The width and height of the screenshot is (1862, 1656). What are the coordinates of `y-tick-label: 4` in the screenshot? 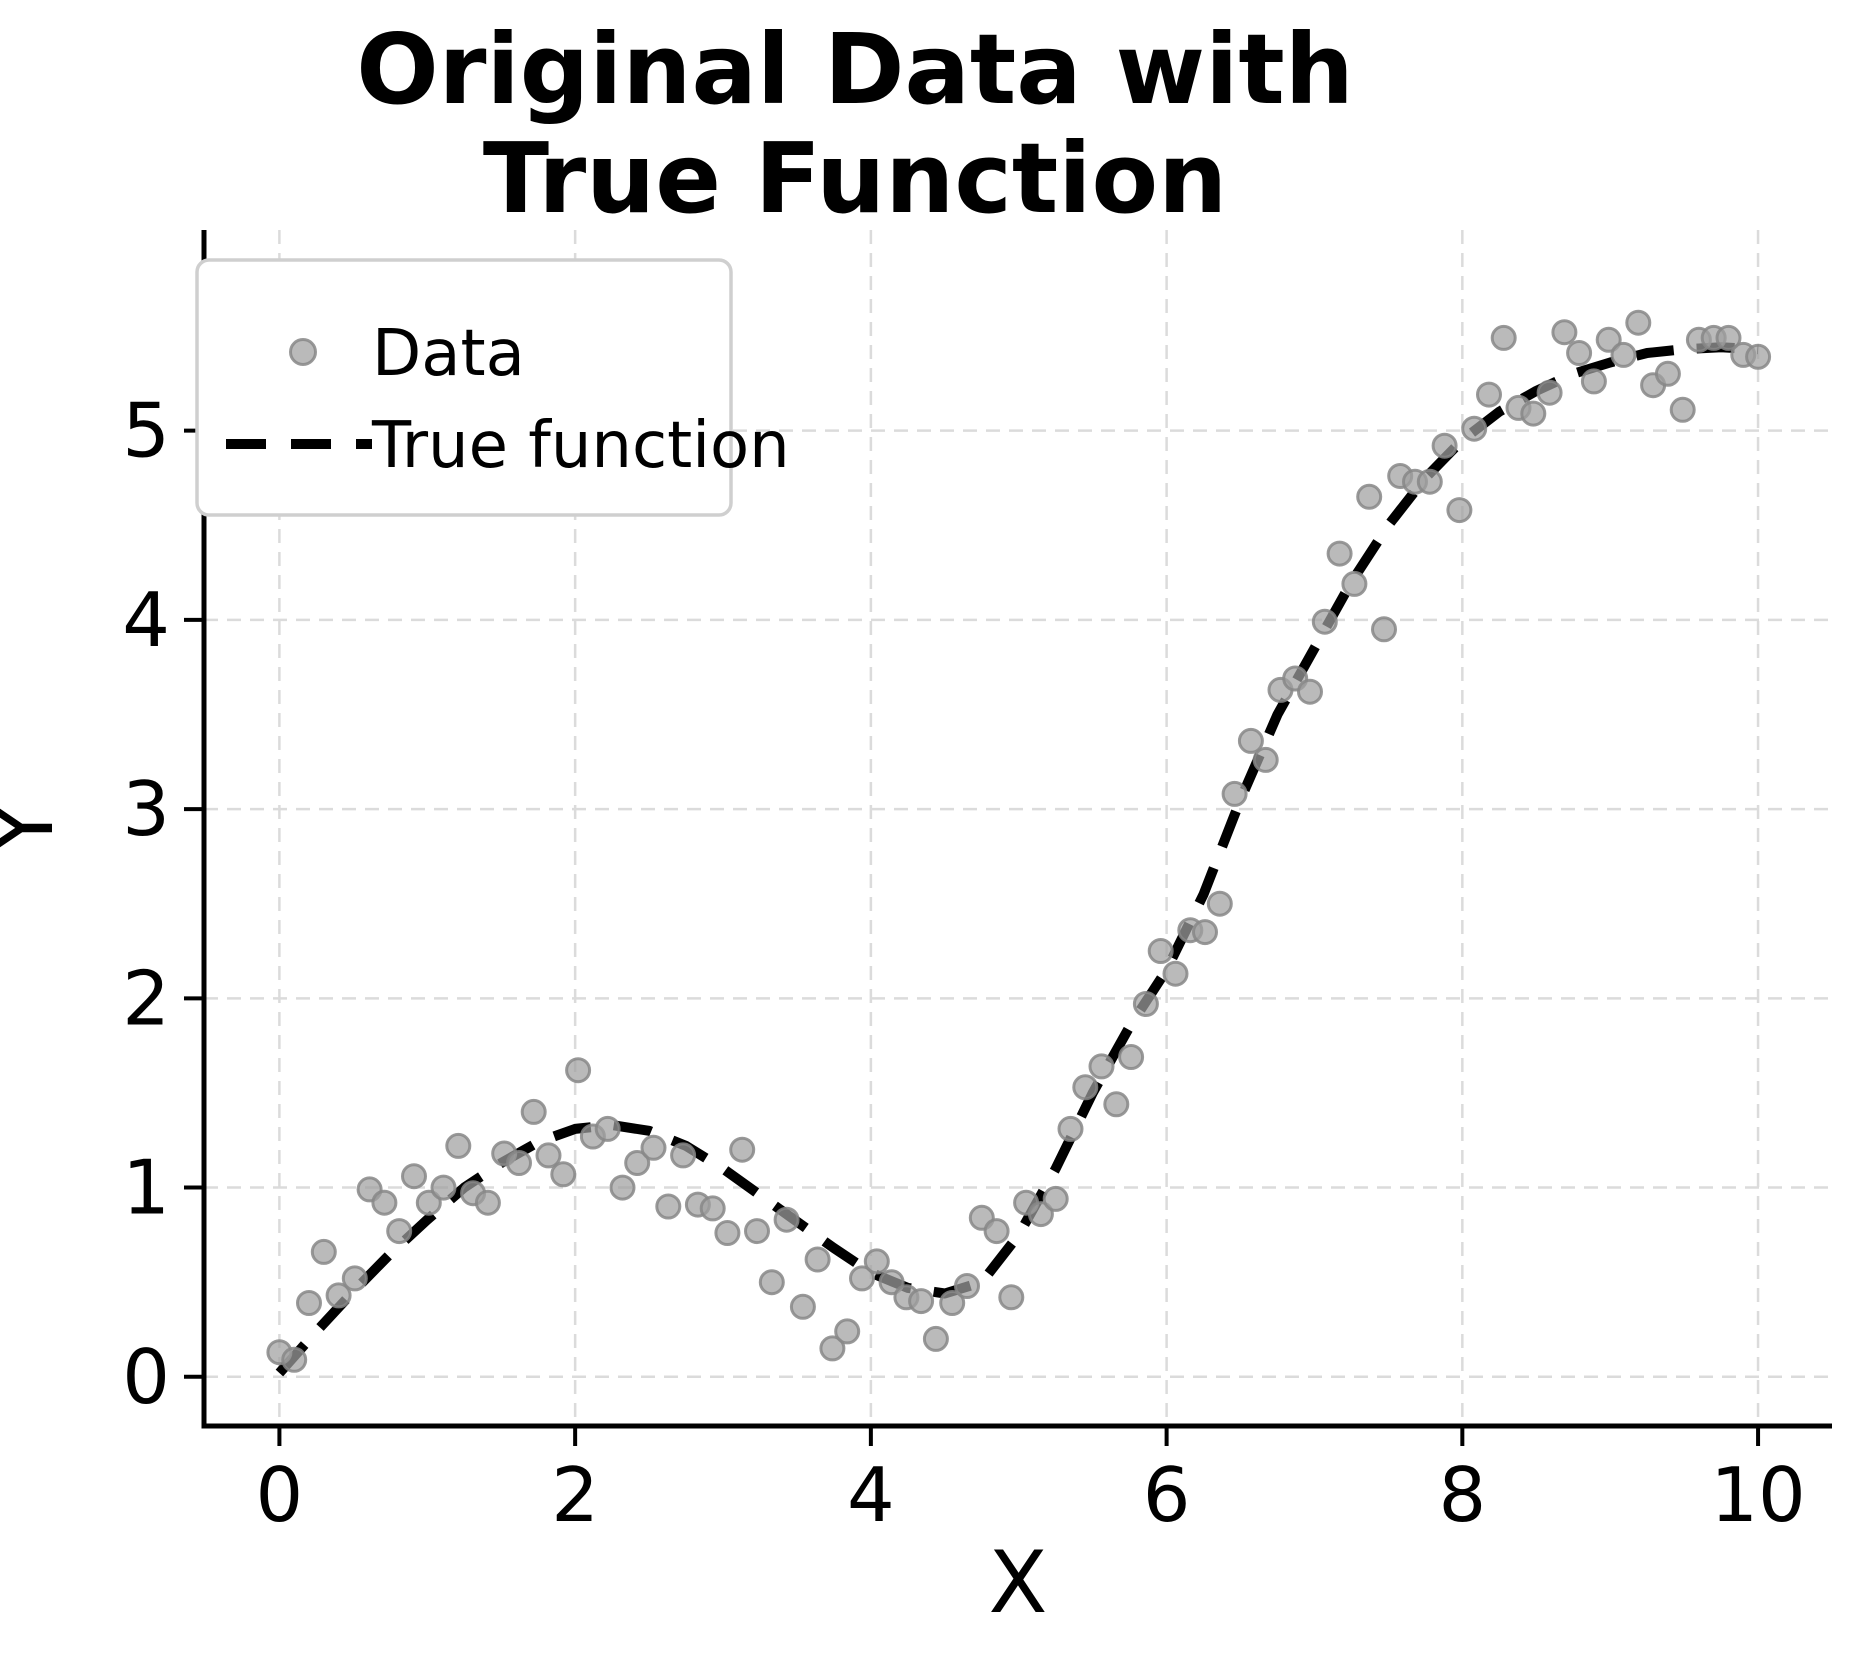 It's located at (146, 620).